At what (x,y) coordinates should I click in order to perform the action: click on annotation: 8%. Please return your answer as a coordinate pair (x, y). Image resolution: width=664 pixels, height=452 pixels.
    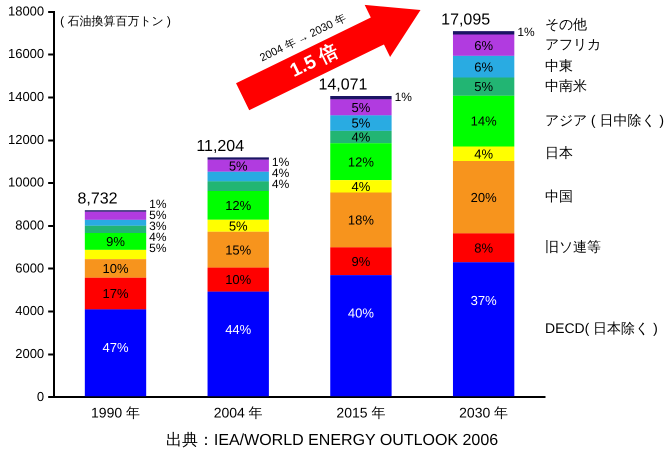
    Looking at the image, I should click on (484, 248).